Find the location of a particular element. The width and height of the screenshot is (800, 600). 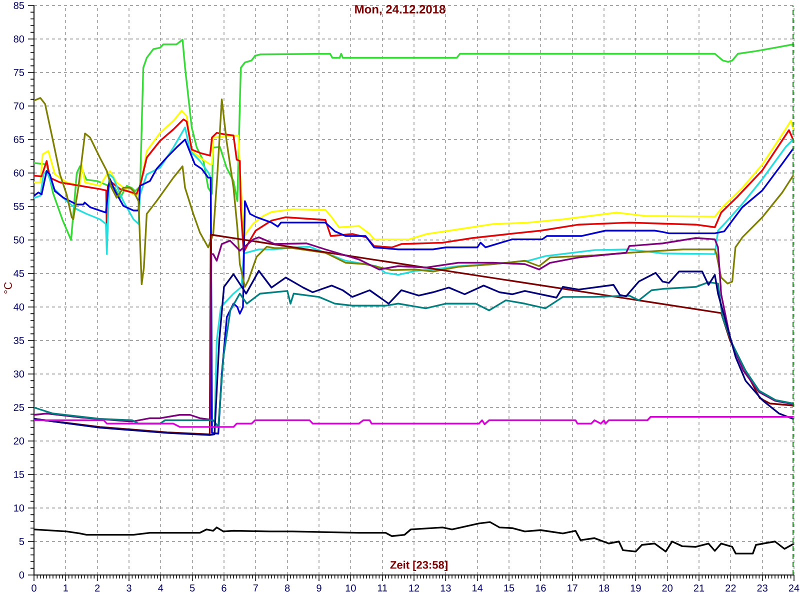

x-tick-label: 21 is located at coordinates (699, 588).